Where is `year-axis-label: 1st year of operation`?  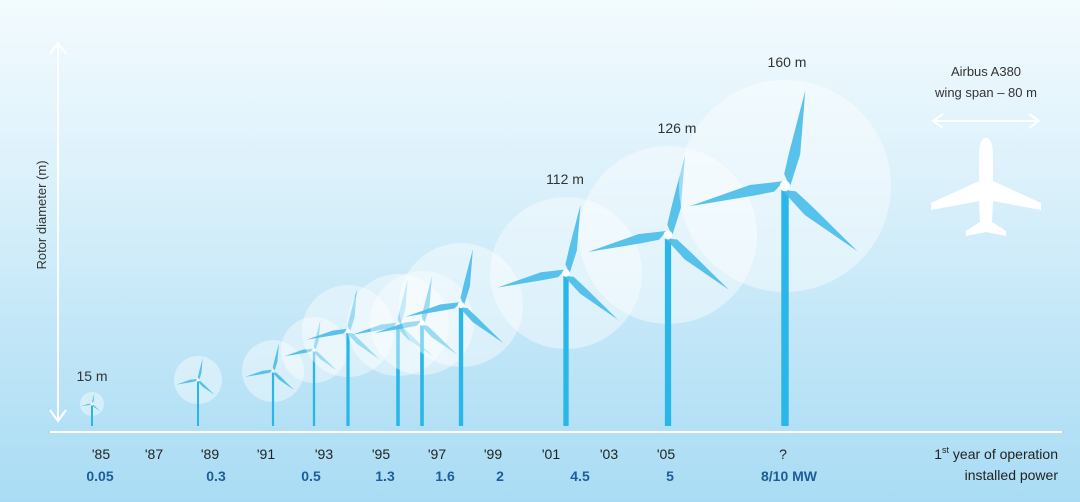
year-axis-label: 1st year of operation is located at coordinates (996, 453).